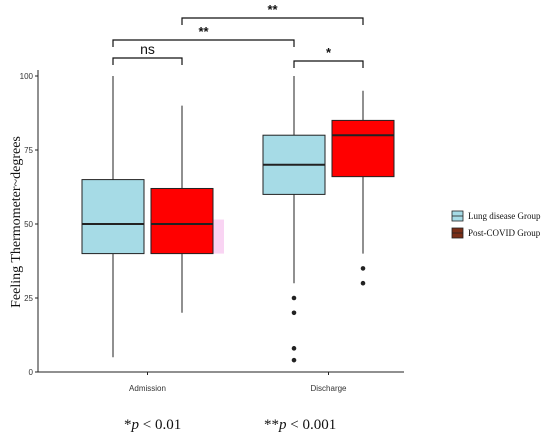 This screenshot has width=550, height=437. Describe the element at coordinates (496, 224) in the screenshot. I see `legend: Lung disease Group Post-COVID Group` at that location.